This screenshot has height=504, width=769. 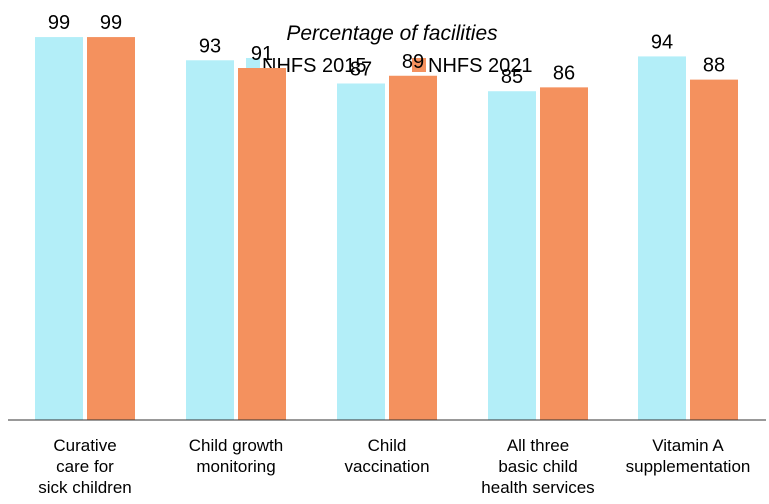 I want to click on value-label-5-series-1: 94, so click(x=662, y=42).